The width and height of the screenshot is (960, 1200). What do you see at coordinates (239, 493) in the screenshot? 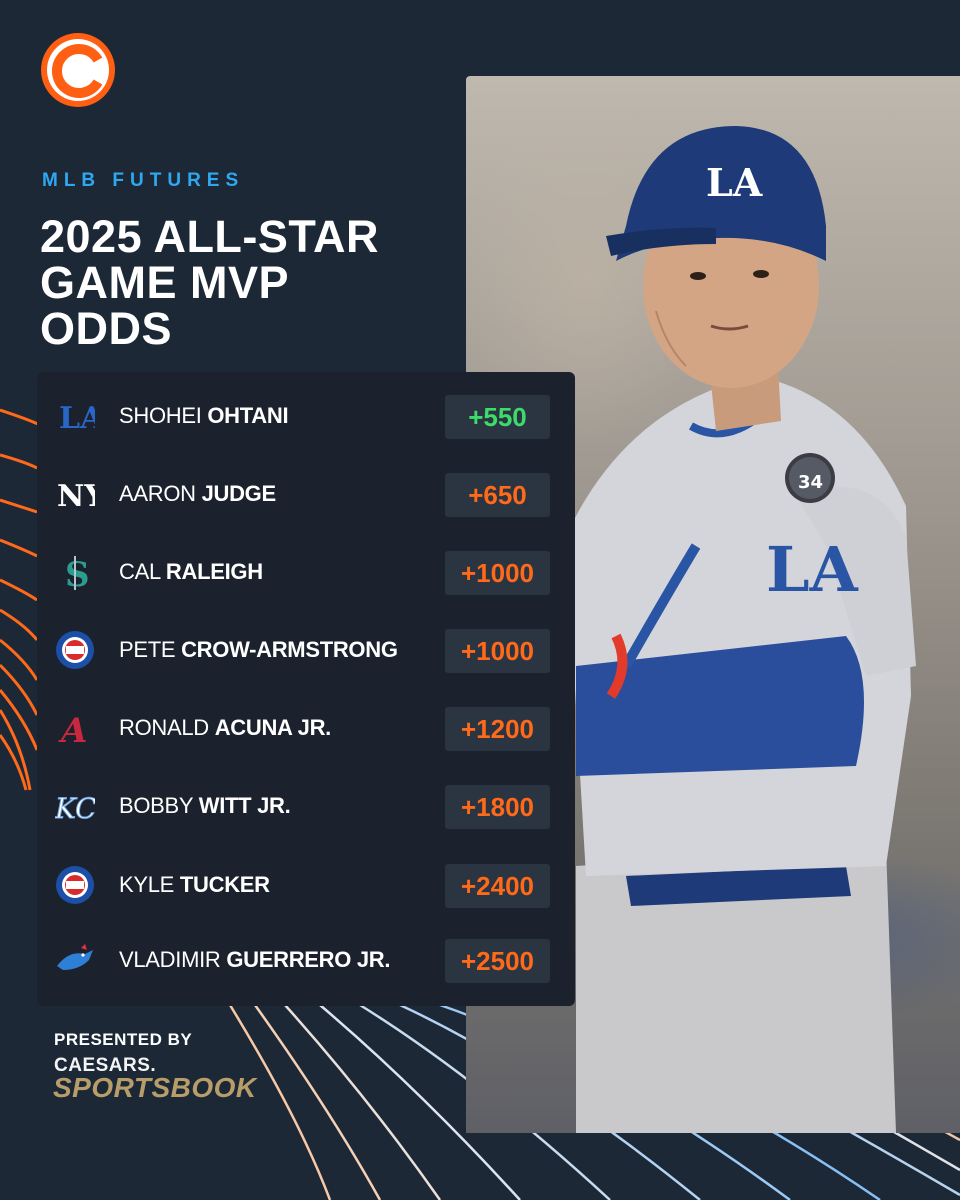
I see `player-last-name: JUDGE` at bounding box center [239, 493].